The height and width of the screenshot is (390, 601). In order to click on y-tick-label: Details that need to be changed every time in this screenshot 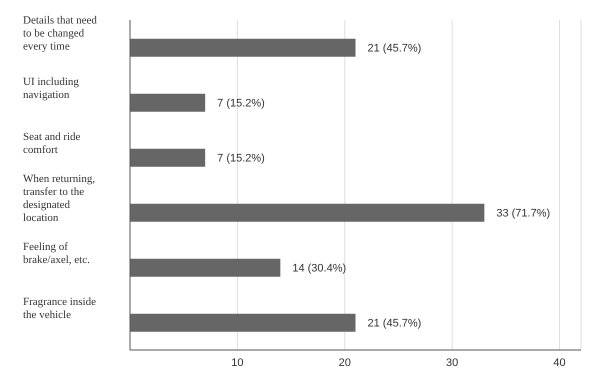, I will do `click(60, 33)`.